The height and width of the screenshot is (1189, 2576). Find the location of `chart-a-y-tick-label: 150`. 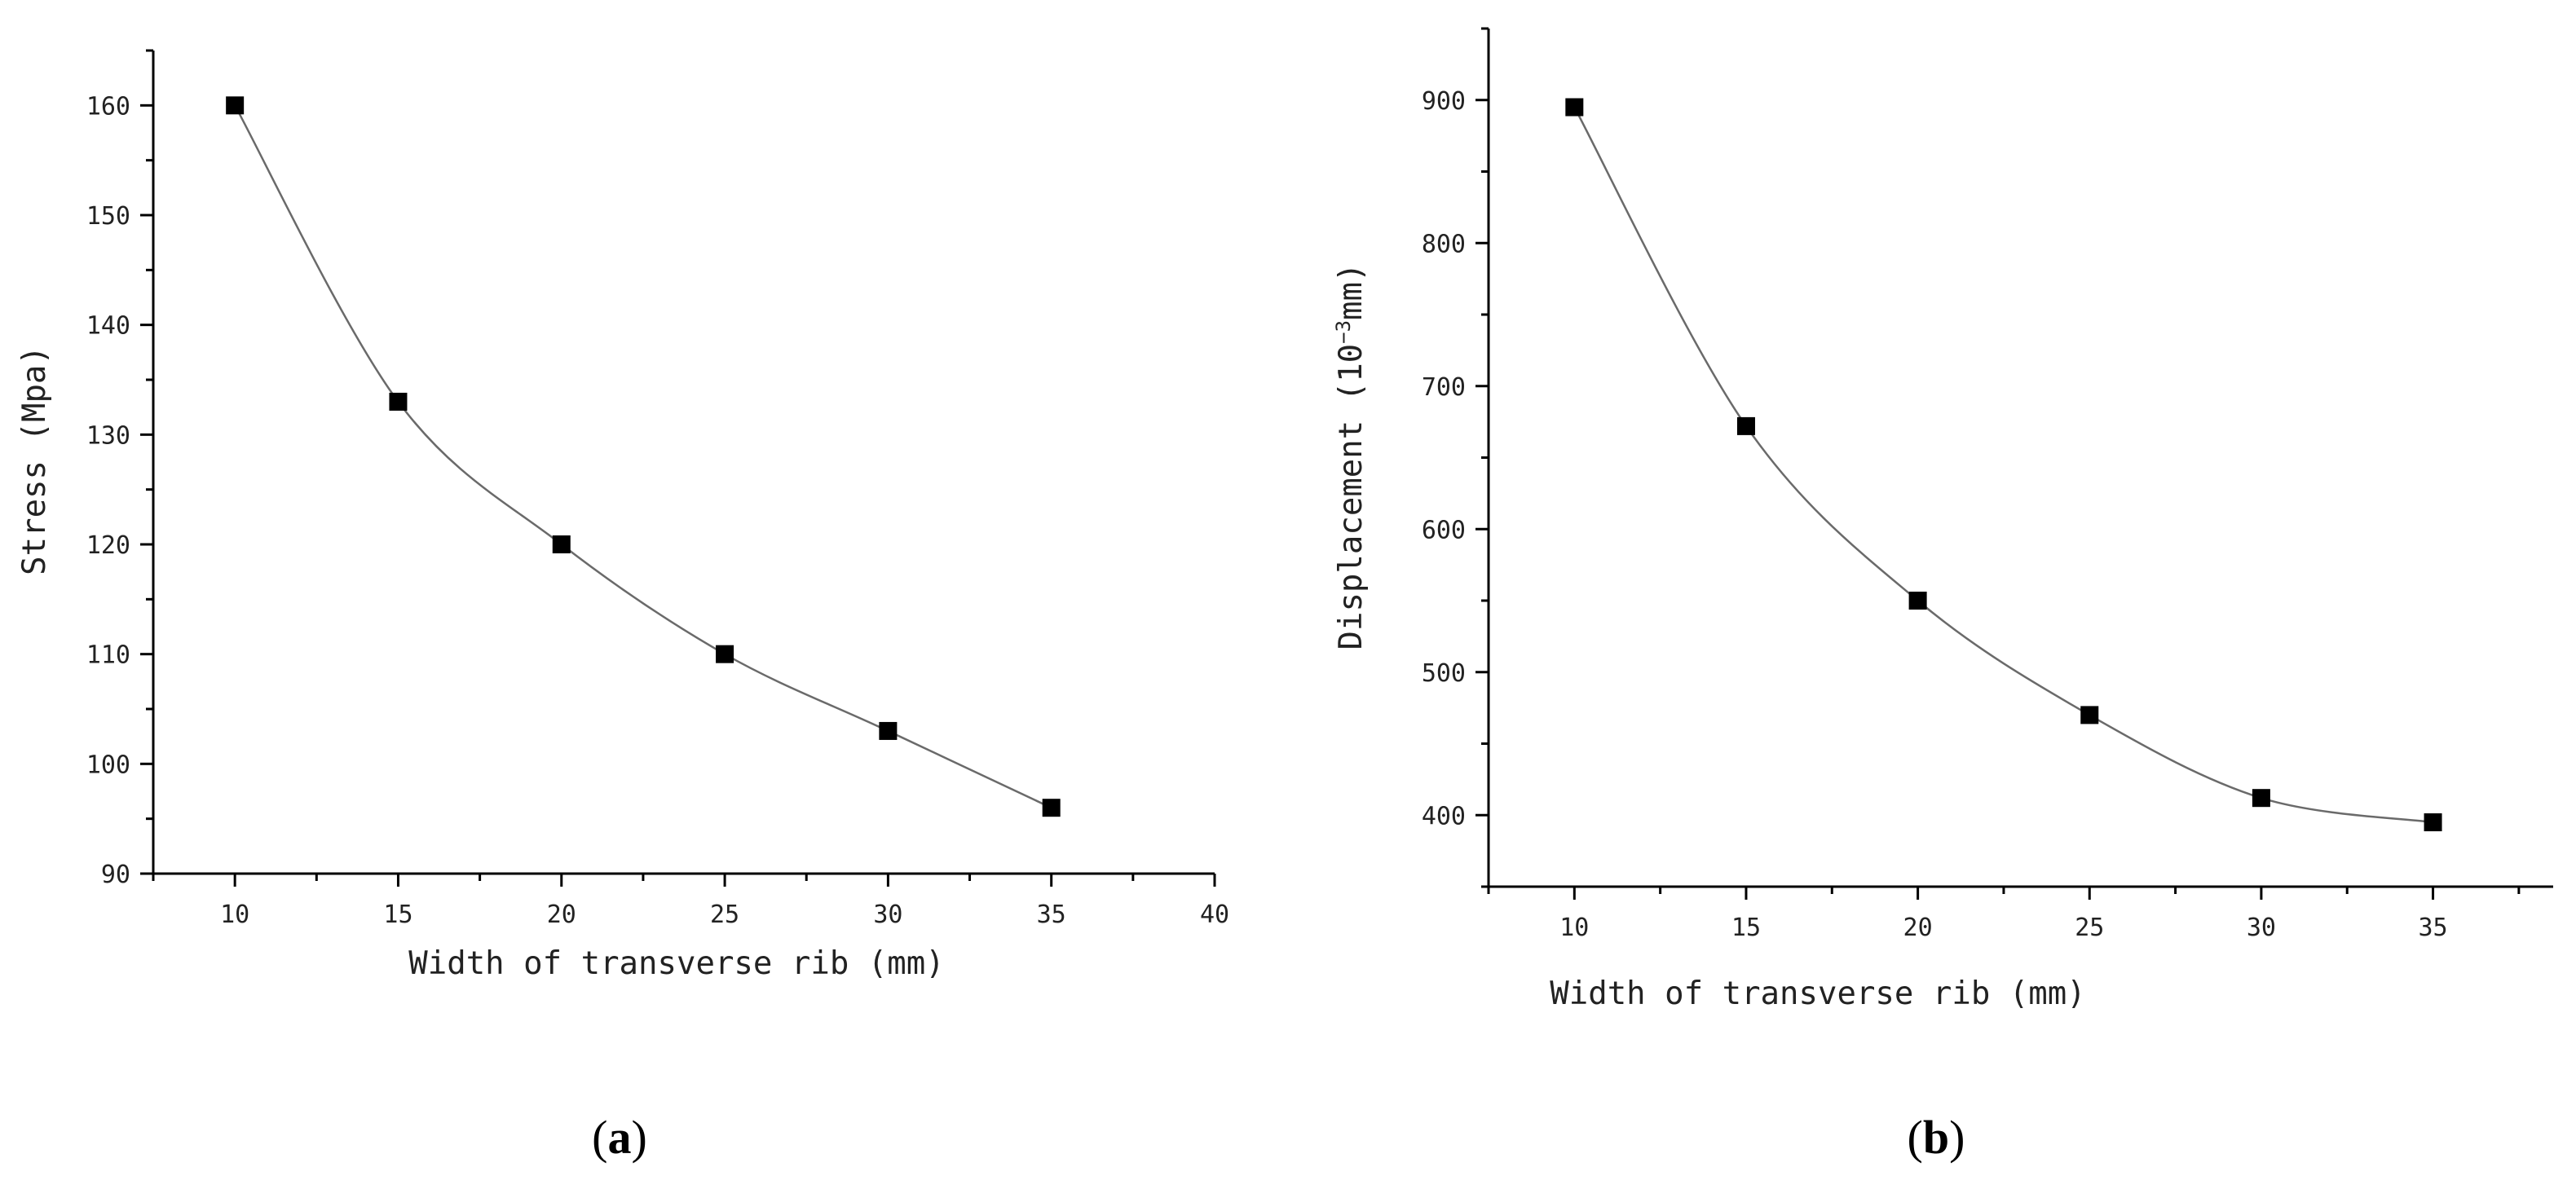

chart-a-y-tick-label: 150 is located at coordinates (108, 216).